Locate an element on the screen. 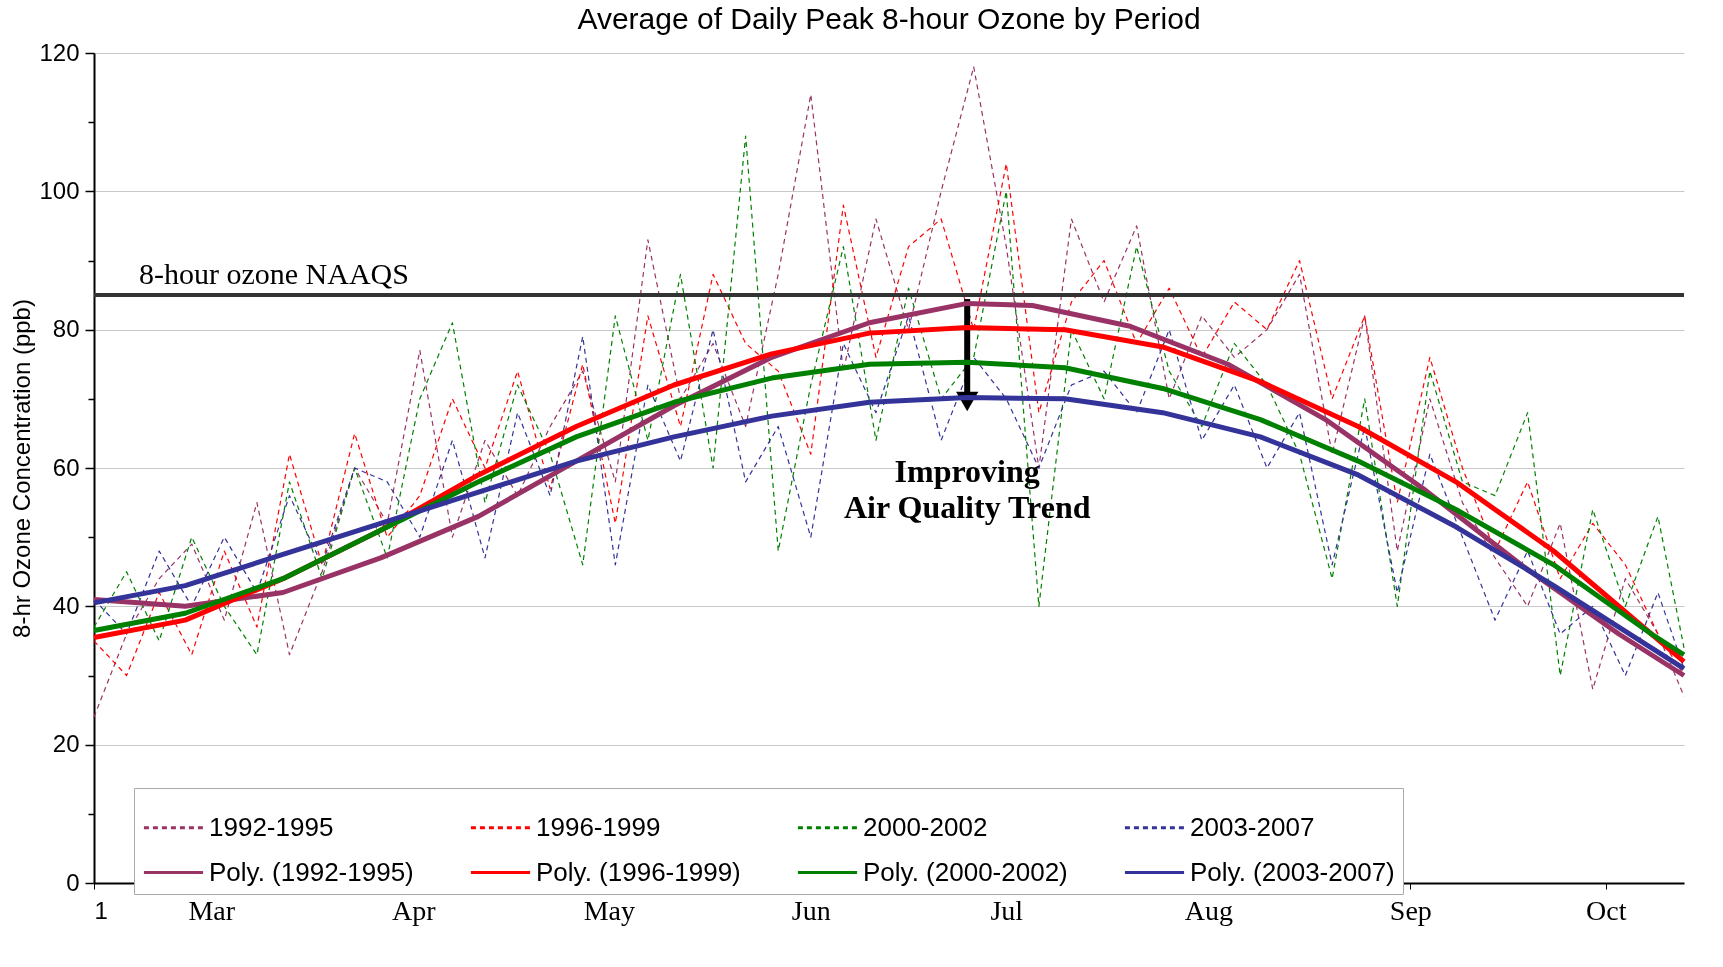  legend-label: 1996-1999 is located at coordinates (598, 826).